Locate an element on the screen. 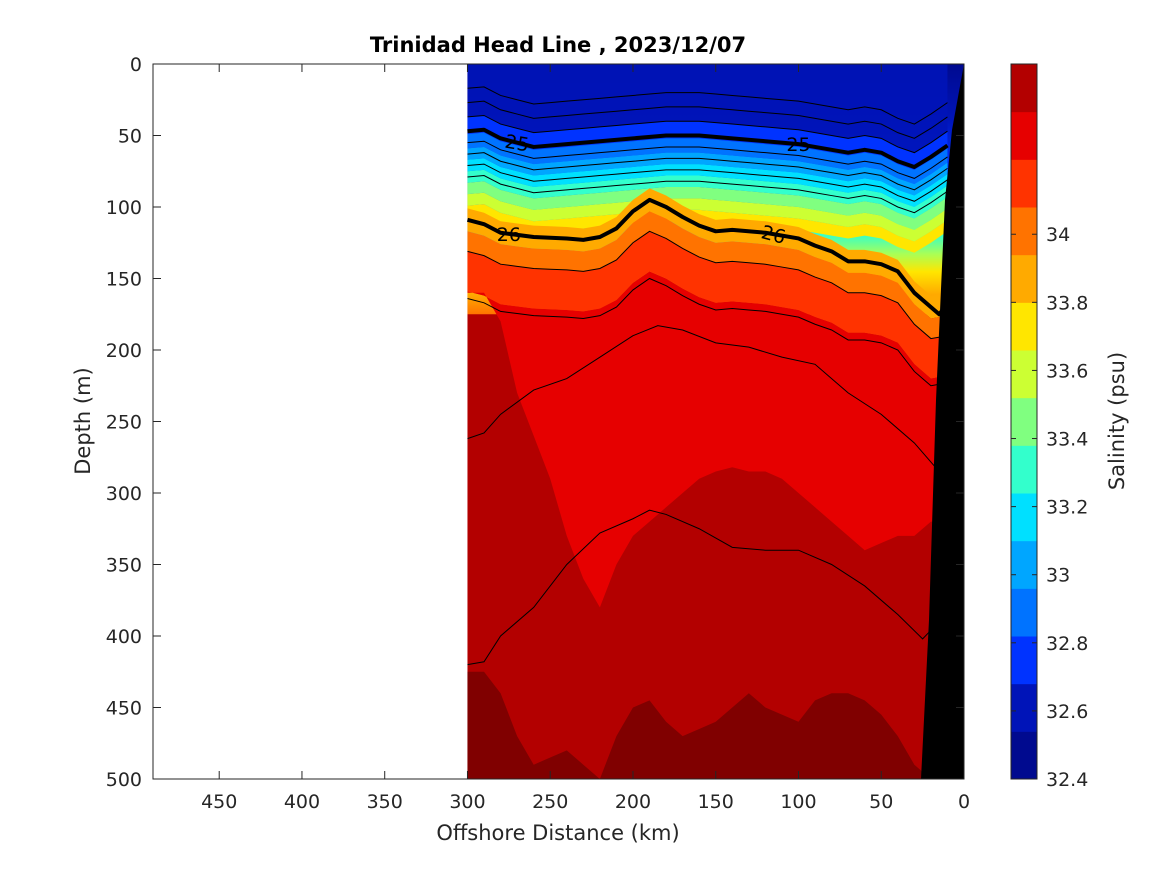 The image size is (1167, 875). colorbar-tick-label: 34 is located at coordinates (1058, 235).